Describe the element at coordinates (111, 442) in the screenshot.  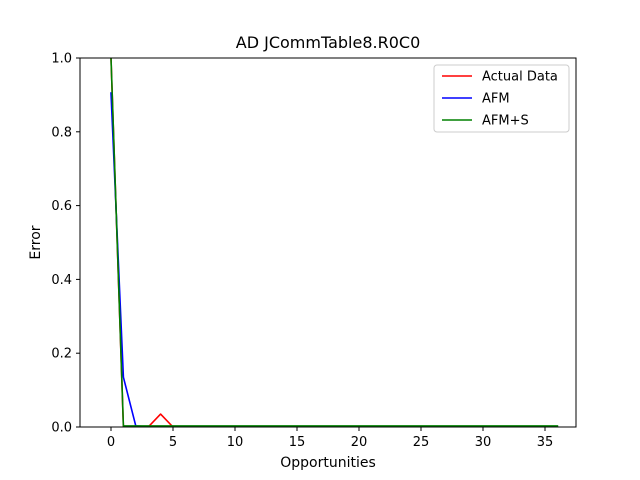
I see `x-tick-label: 0` at that location.